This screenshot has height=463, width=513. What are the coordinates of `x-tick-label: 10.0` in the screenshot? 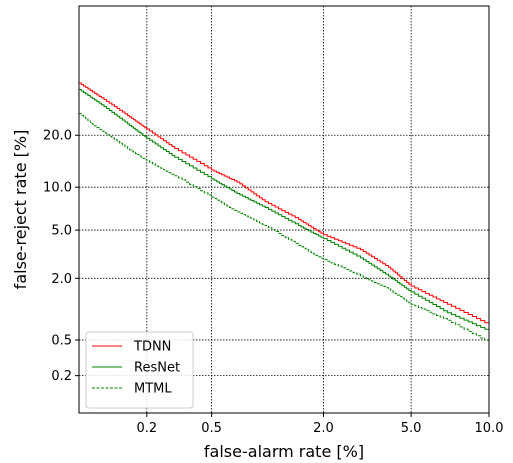 It's located at (489, 428).